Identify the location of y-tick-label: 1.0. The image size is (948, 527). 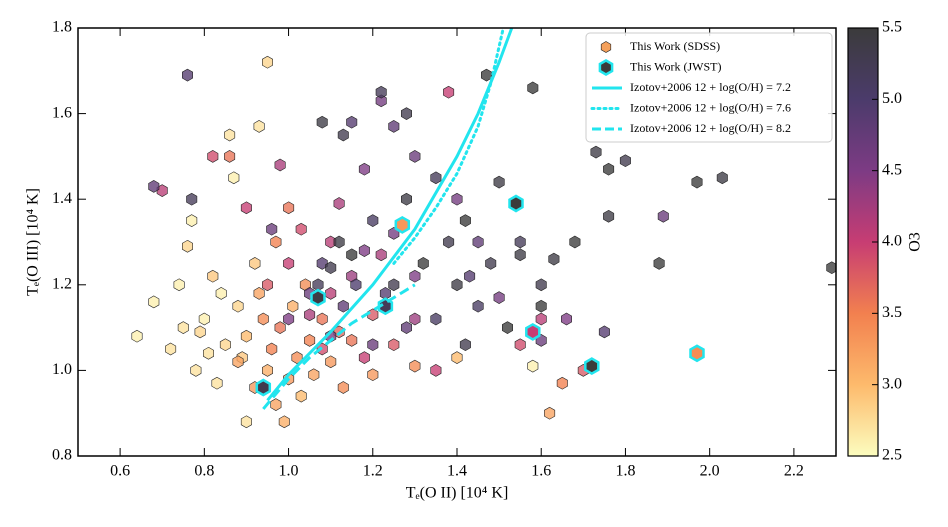
(62, 369).